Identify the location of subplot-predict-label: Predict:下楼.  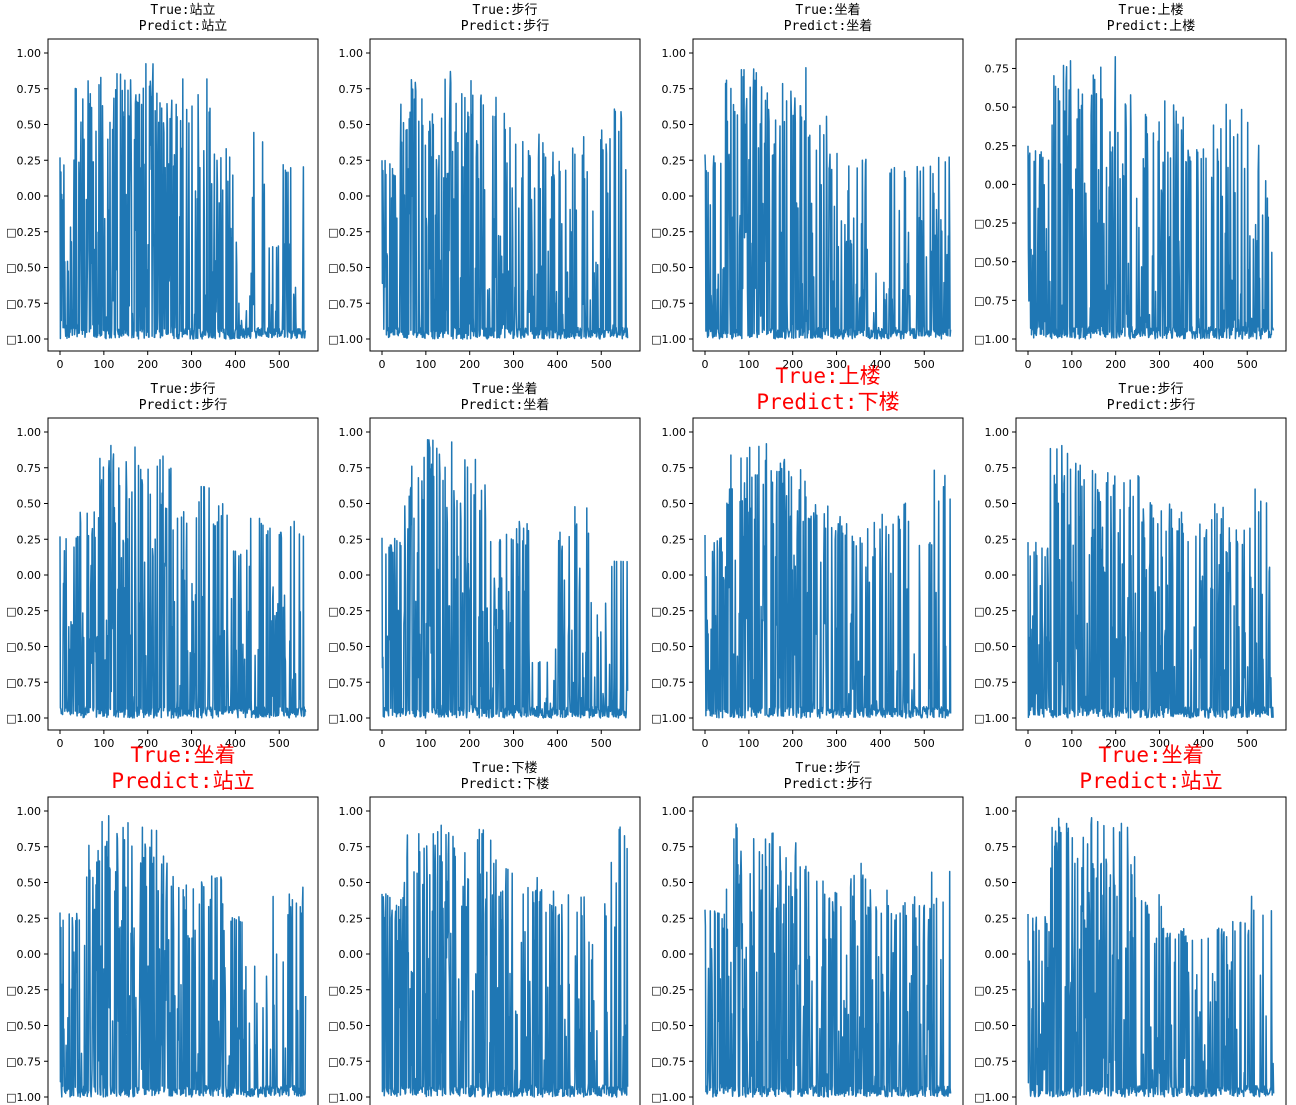
(827, 402).